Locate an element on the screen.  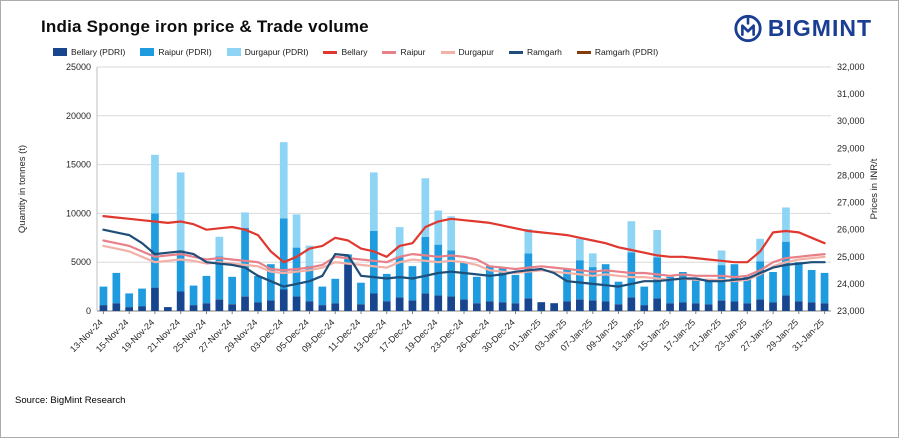
left-axis-tick-labels: 0 5000 10000 15000 20000 25000 is located at coordinates (78, 189).